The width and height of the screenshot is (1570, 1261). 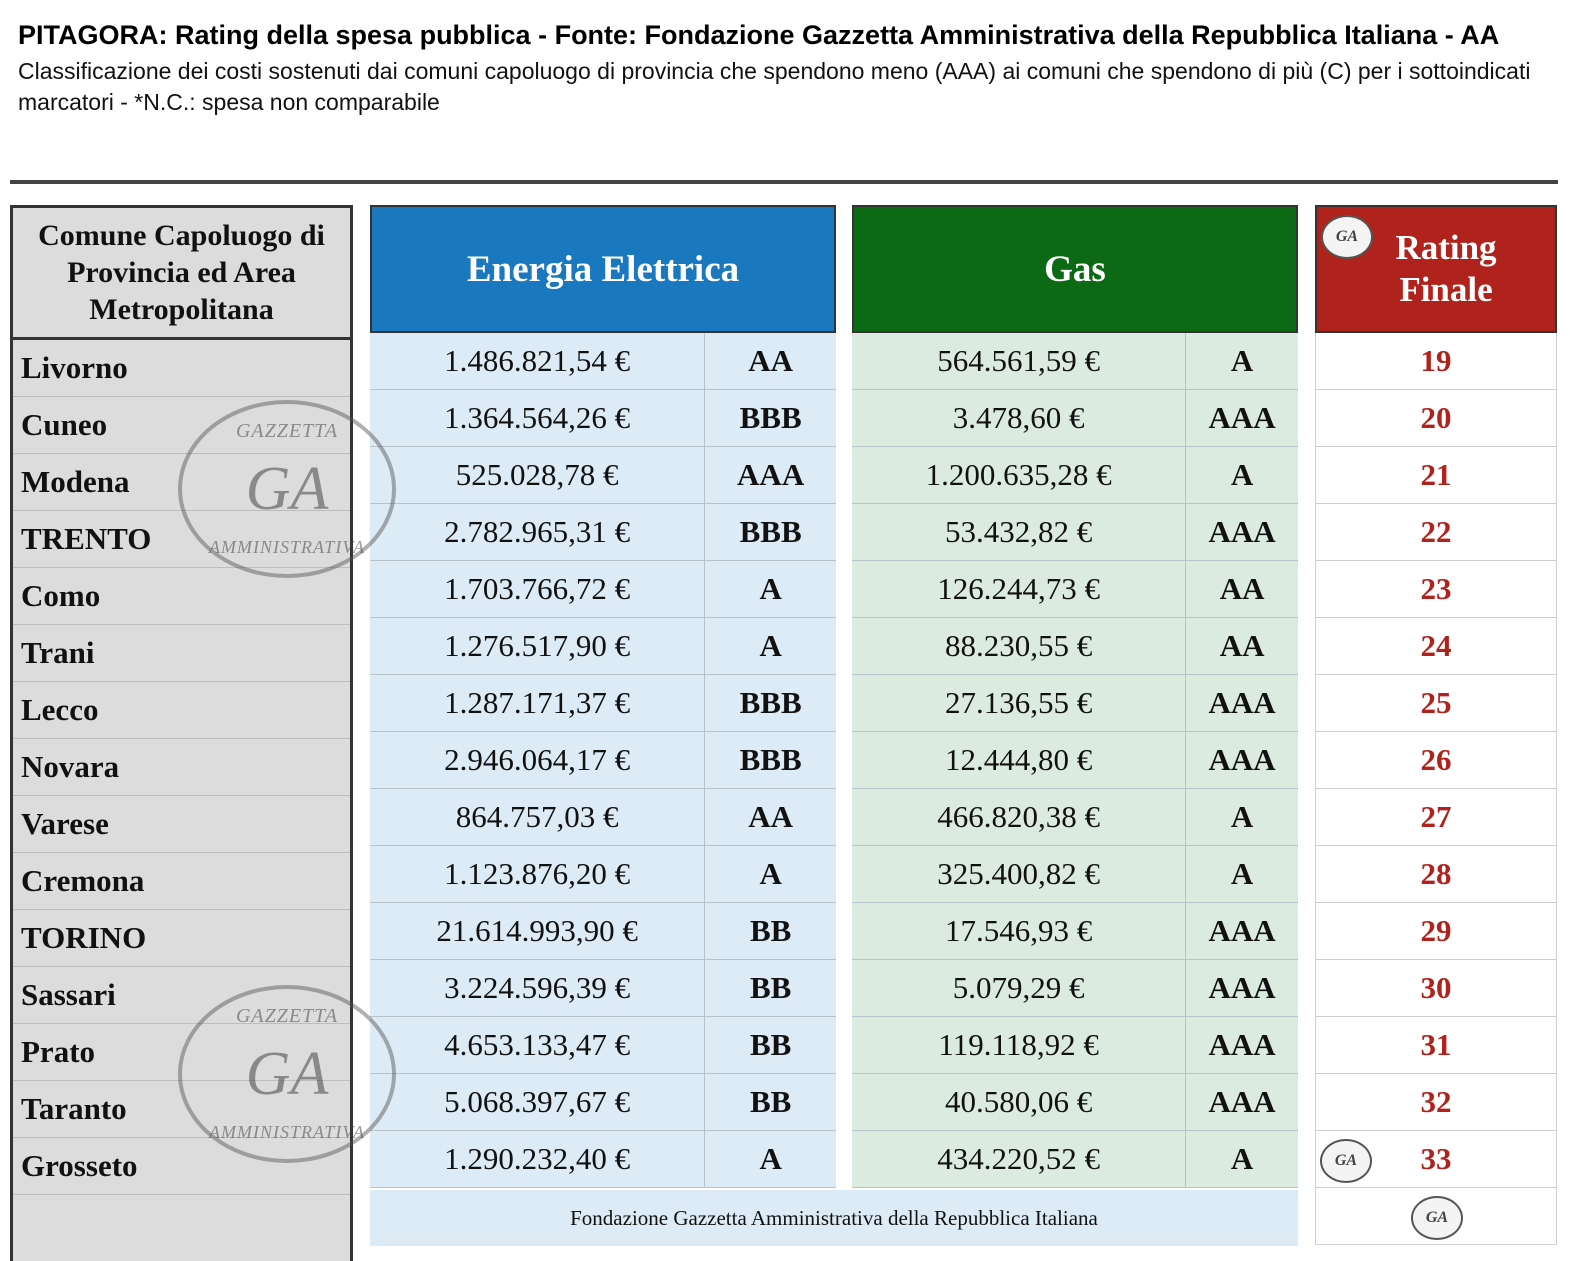 I want to click on electricity-amount: 21.614.993,90 €, so click(x=538, y=931).